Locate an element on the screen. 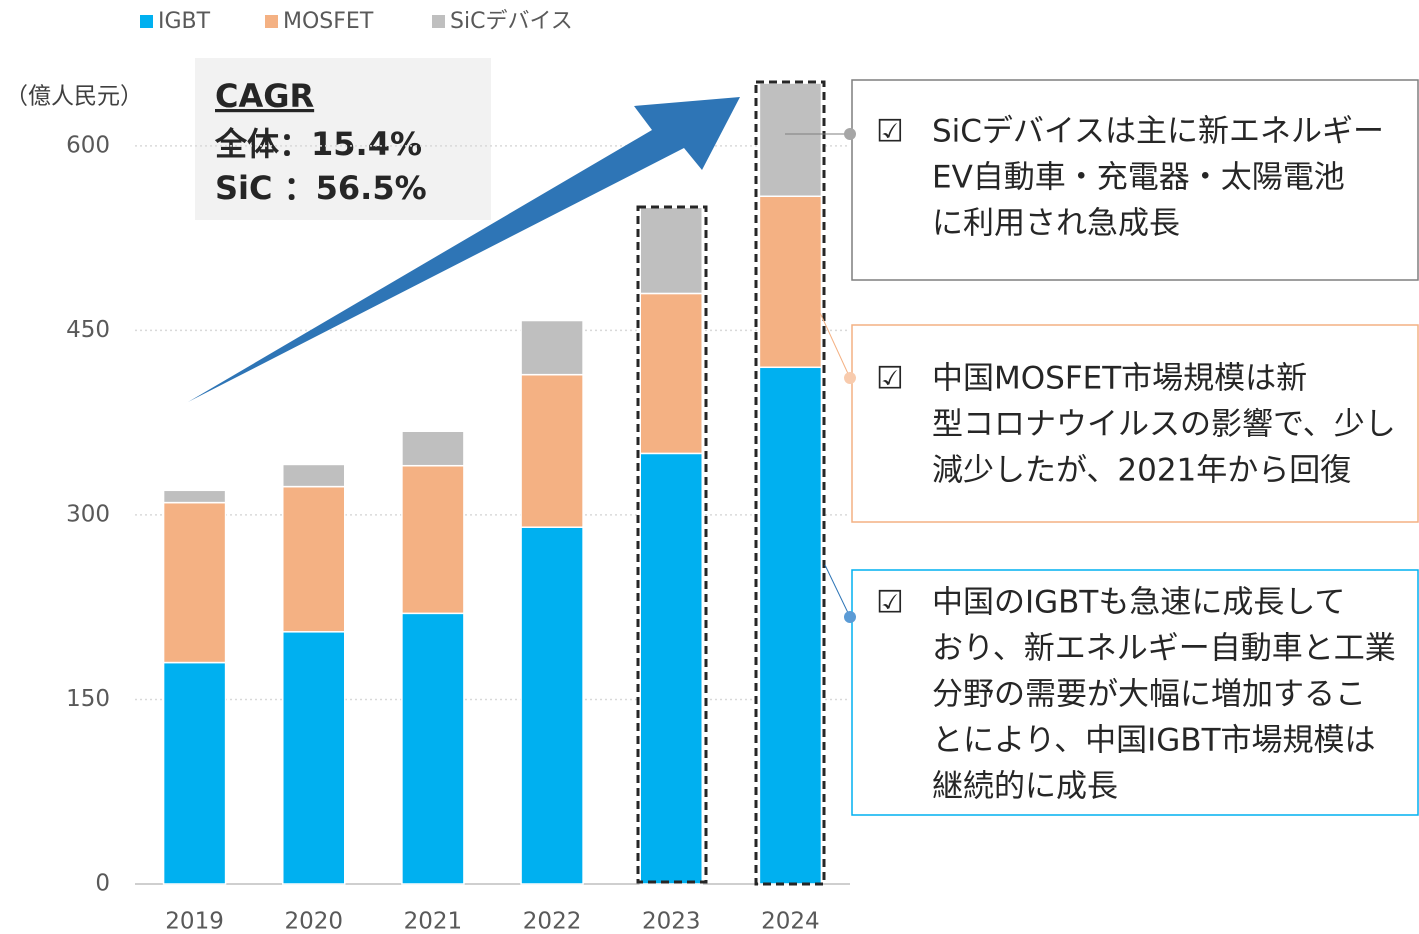 The width and height of the screenshot is (1419, 934). legend-label: SiCデバイス is located at coordinates (511, 21).